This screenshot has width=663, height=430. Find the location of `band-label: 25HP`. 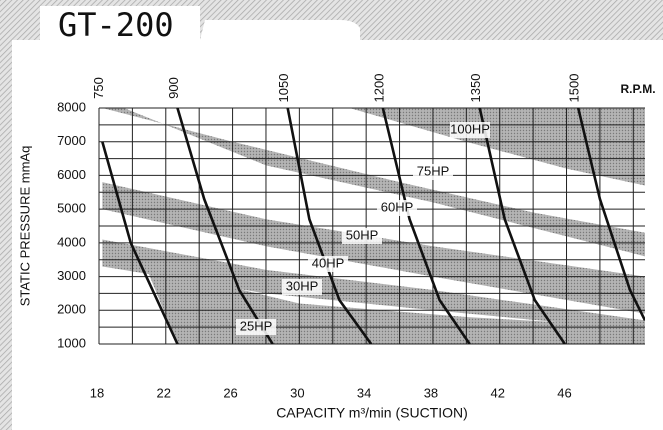

band-label: 25HP is located at coordinates (256, 325).